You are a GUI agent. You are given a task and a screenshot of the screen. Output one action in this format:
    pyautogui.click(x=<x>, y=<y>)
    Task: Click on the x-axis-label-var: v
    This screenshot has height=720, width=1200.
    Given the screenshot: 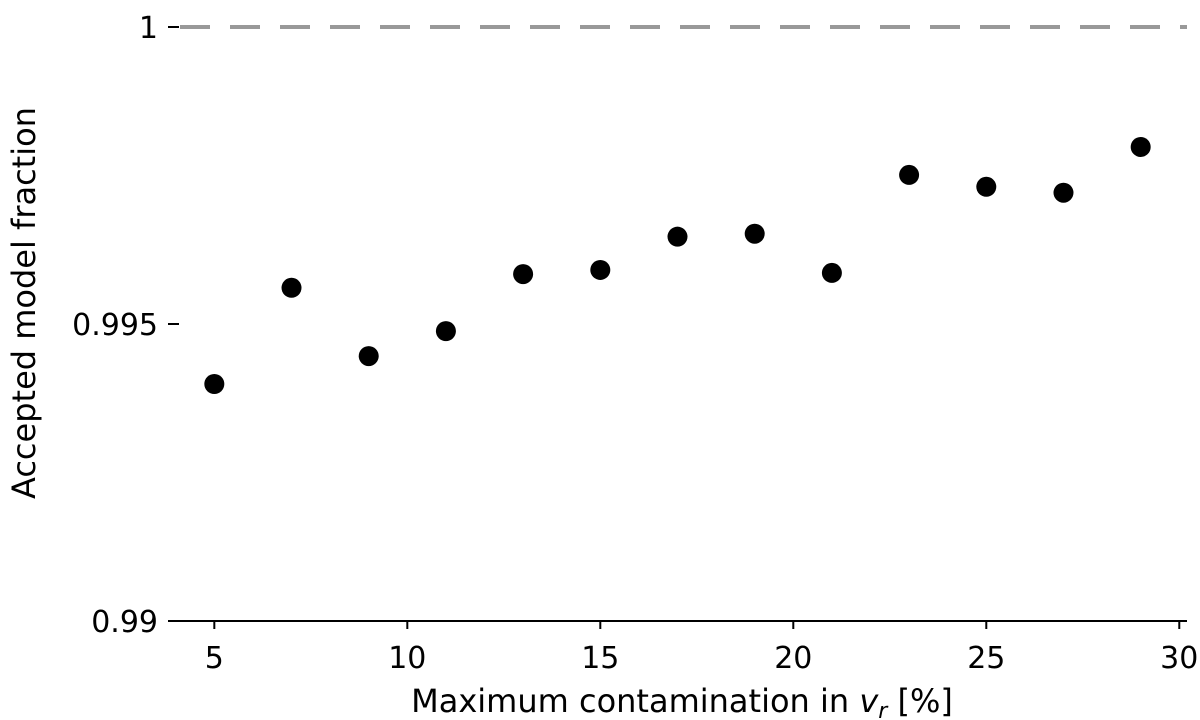 What is the action you would take?
    pyautogui.click(x=869, y=701)
    